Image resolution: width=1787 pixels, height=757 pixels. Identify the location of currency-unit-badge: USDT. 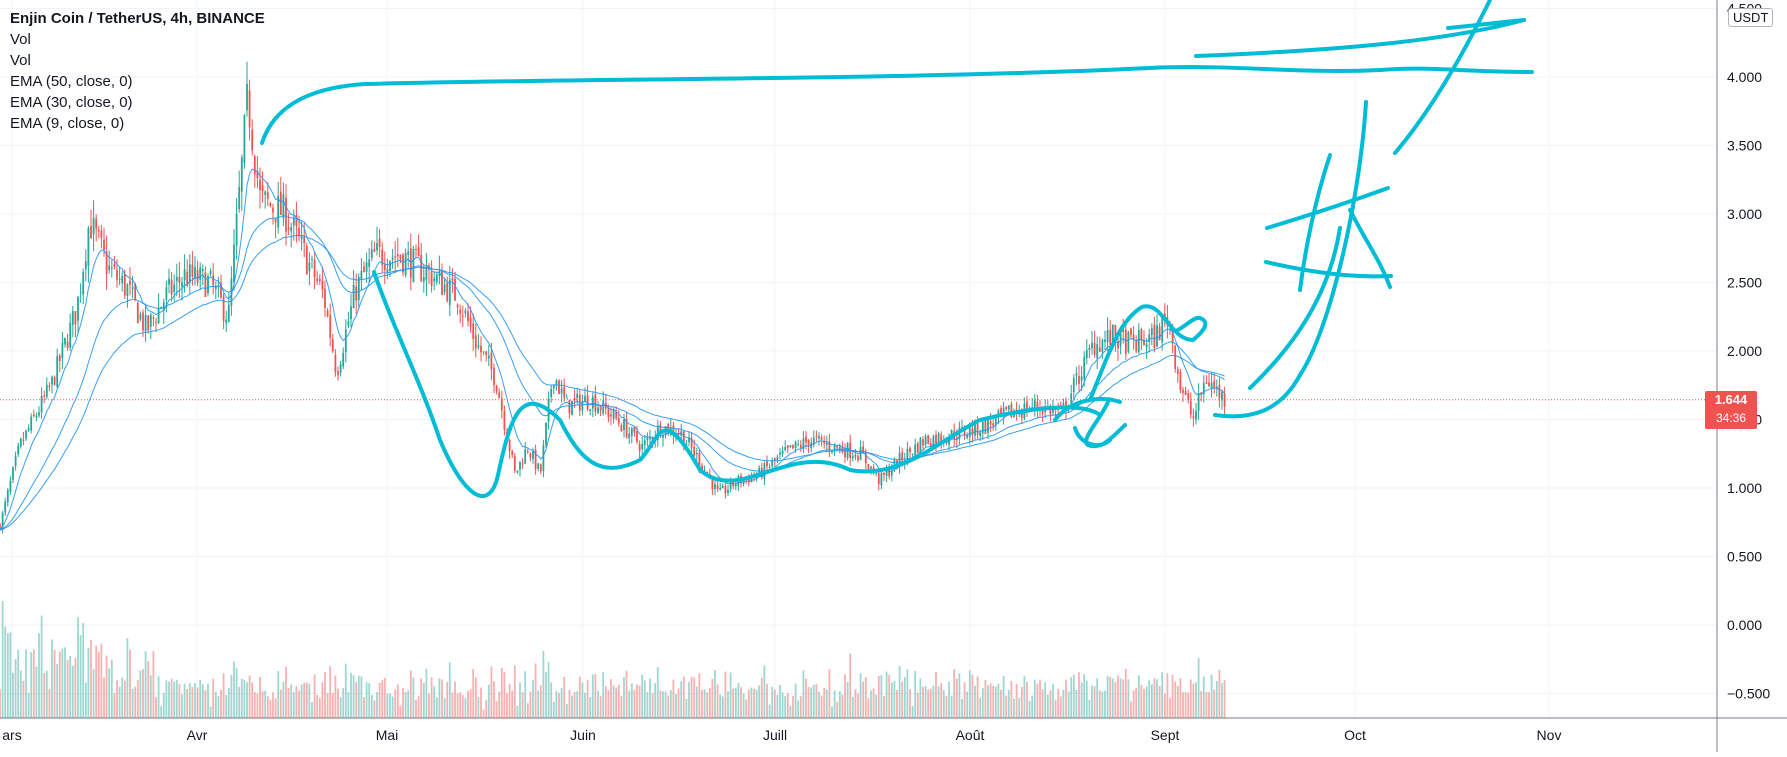
(1751, 17).